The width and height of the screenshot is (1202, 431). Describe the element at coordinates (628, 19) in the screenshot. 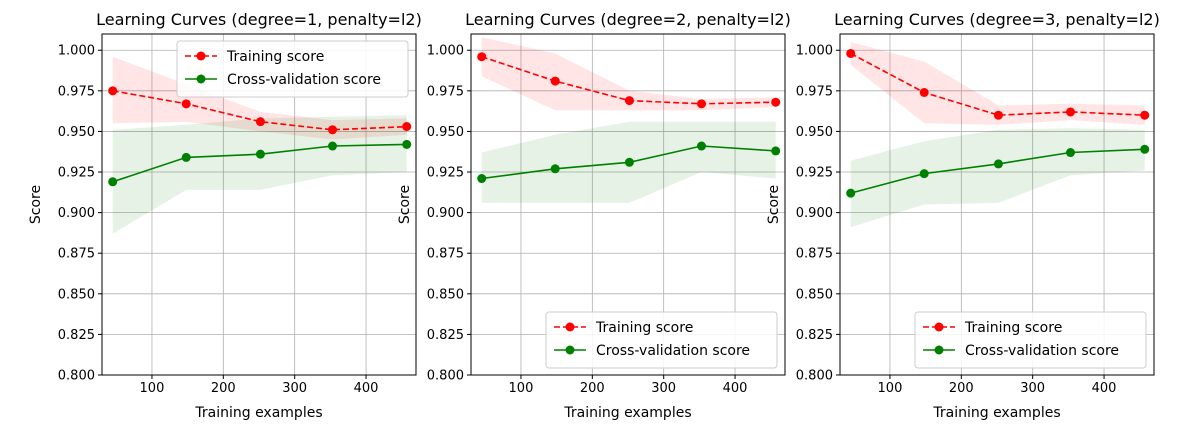

I see `chart-title: Learning Curves (degree=2, penalty=l2)` at that location.